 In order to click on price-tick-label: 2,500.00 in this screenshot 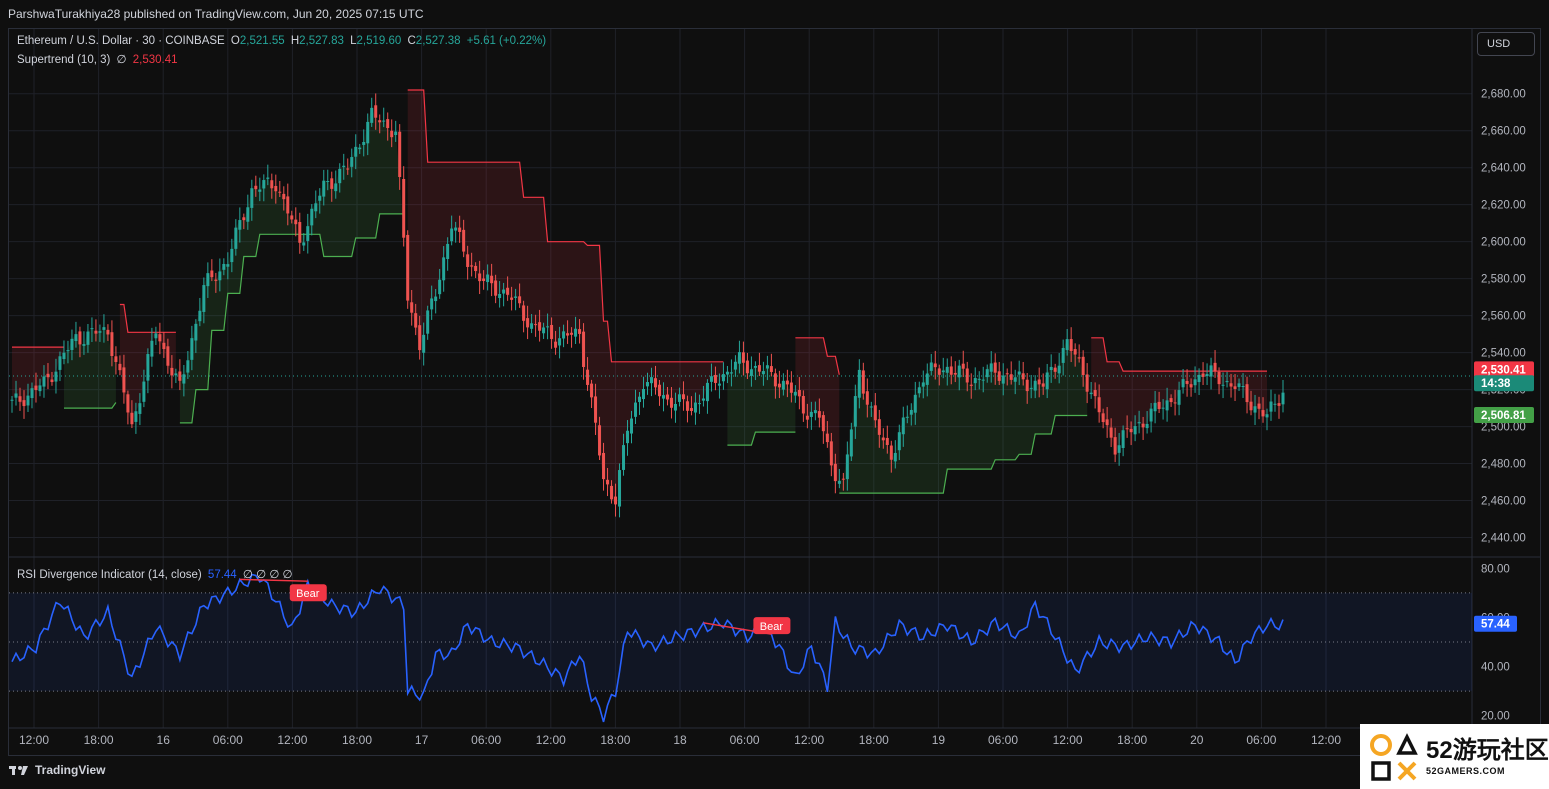, I will do `click(1503, 428)`.